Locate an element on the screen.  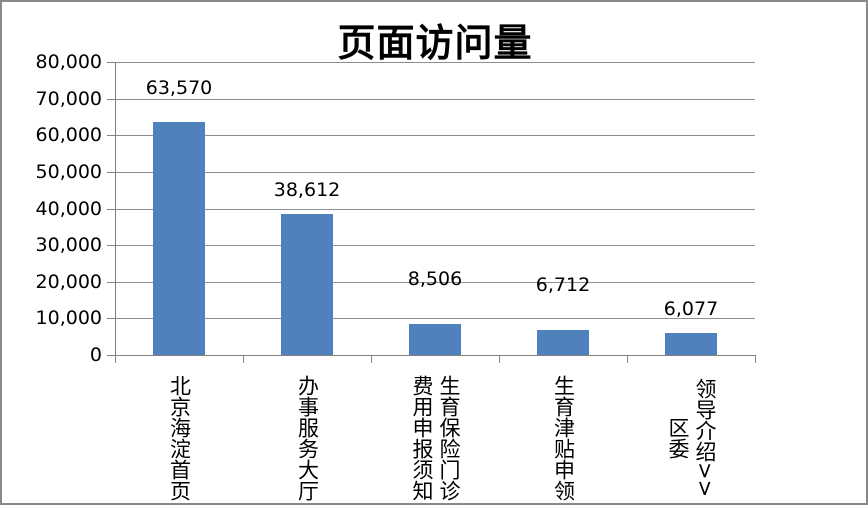
category-label: 生育保险门诊 费用申报须知 is located at coordinates (435, 437).